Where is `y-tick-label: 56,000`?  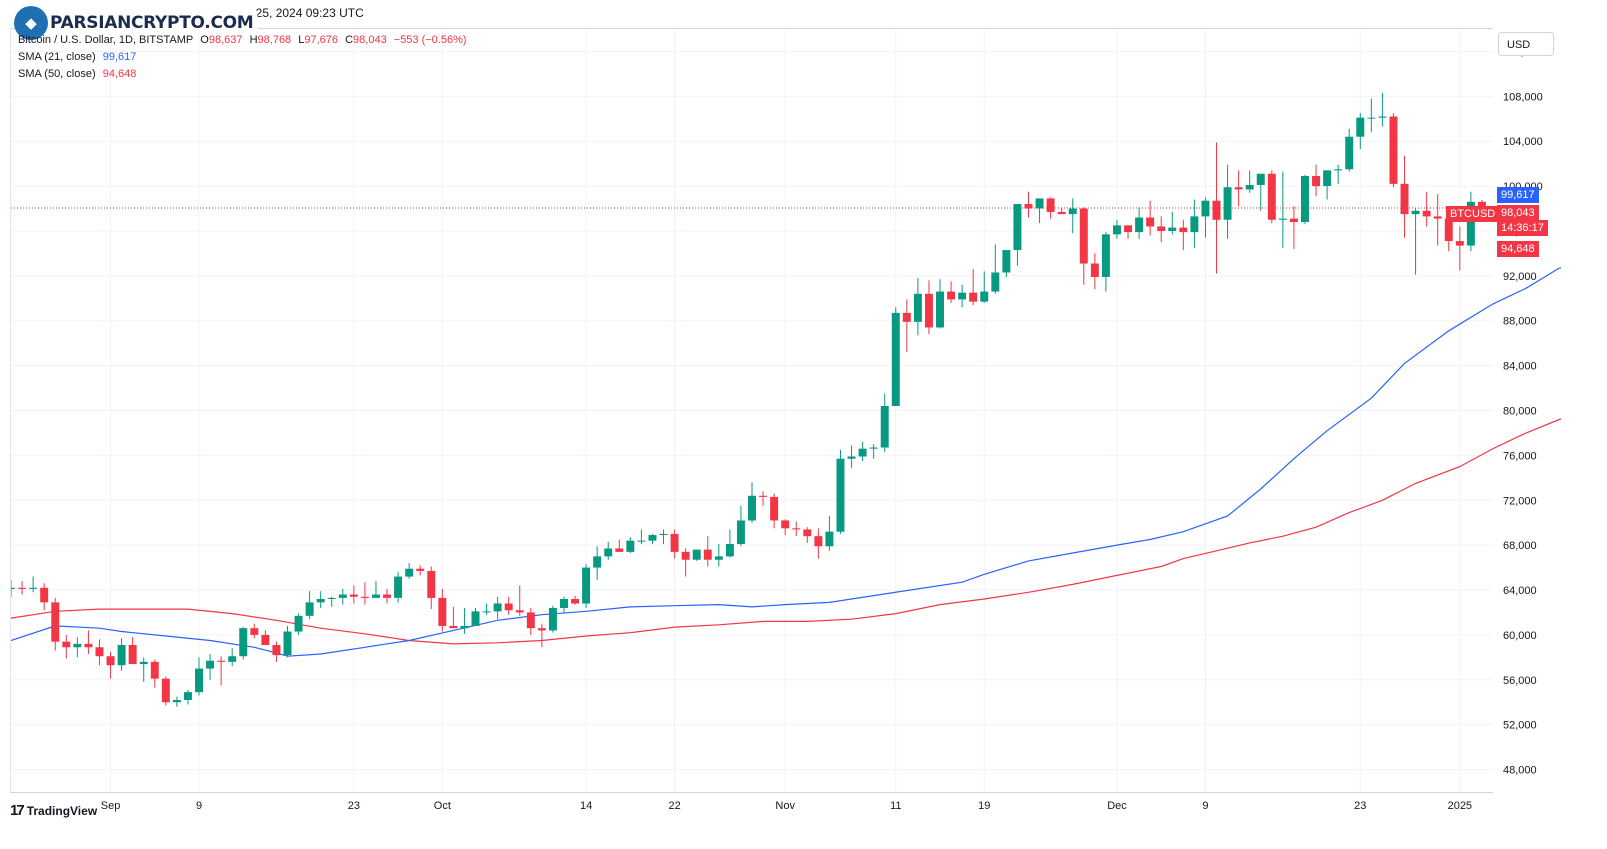
y-tick-label: 56,000 is located at coordinates (1520, 681).